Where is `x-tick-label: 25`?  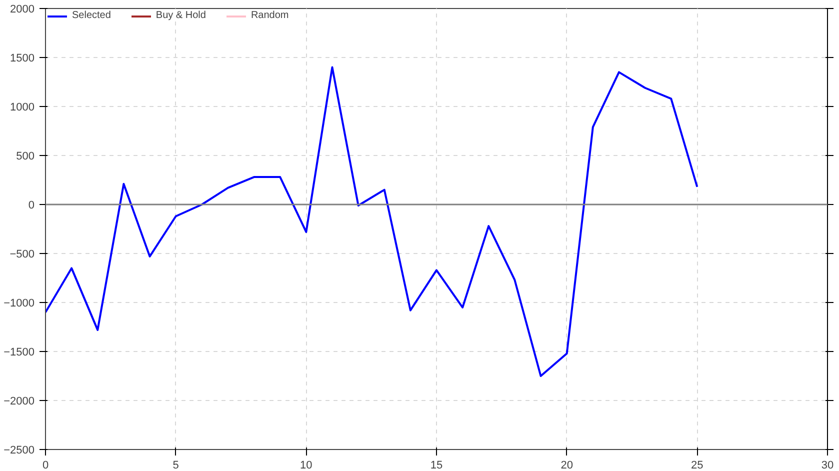 x-tick-label: 25 is located at coordinates (697, 465).